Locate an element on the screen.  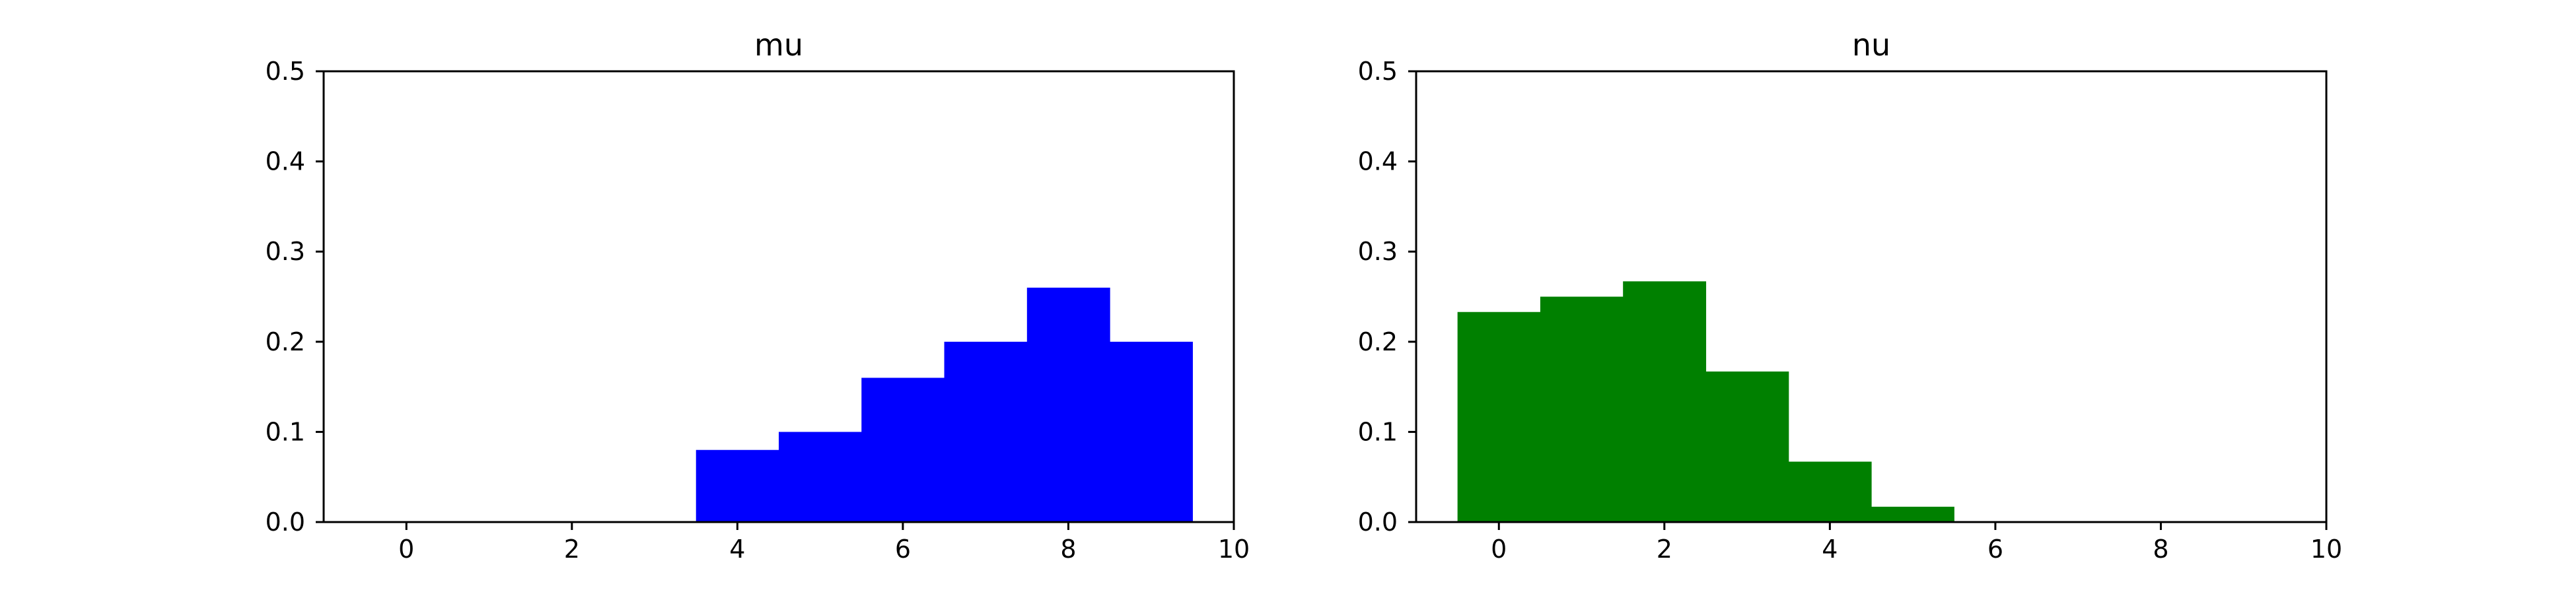
bar-x7 is located at coordinates (986, 431).